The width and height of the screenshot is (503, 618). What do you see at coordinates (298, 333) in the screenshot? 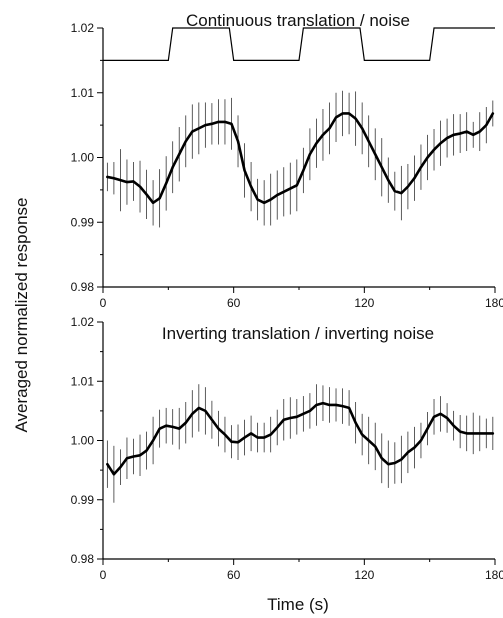
I see `panel-2-title: Inverting translation / inverting noise` at bounding box center [298, 333].